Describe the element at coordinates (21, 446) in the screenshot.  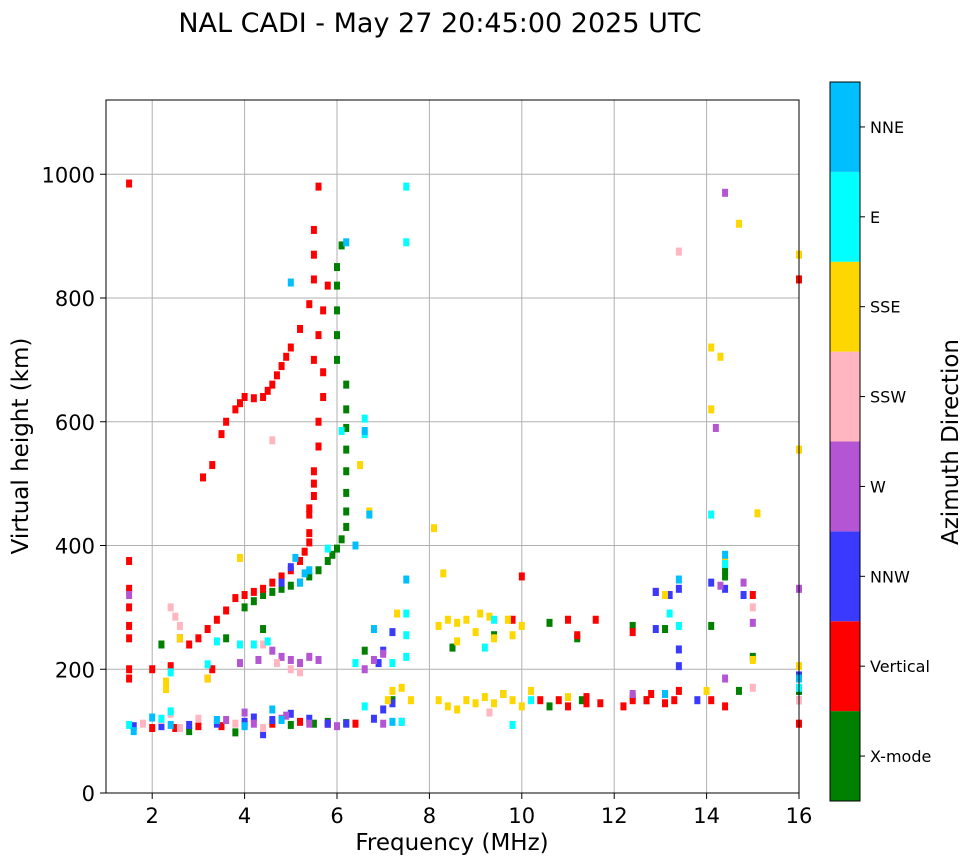
I see `y-axis-label: Virtual height (km)` at that location.